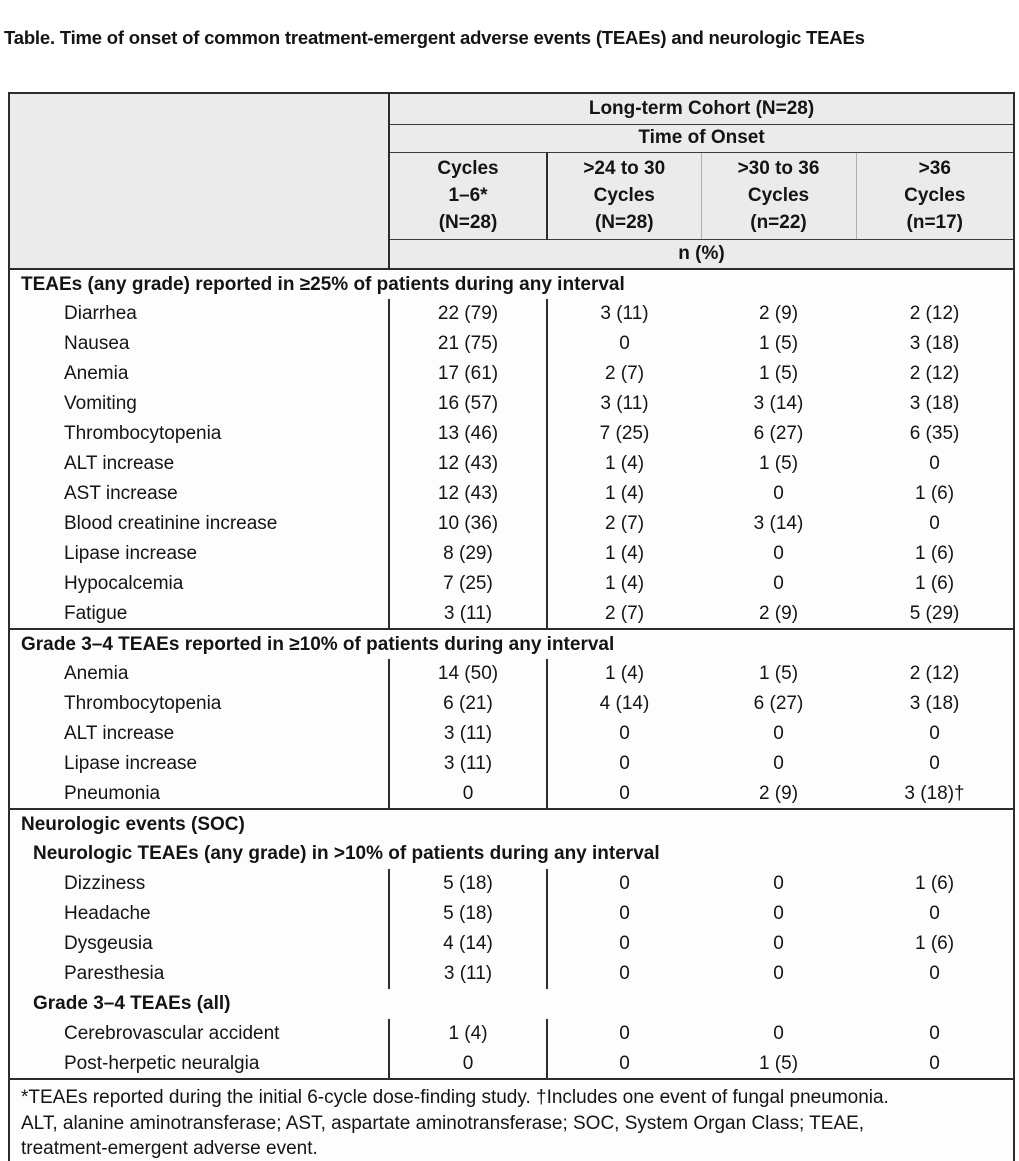  Describe the element at coordinates (169, 1148) in the screenshot. I see `footnote-line: treatment-emergent adverse event.` at that location.